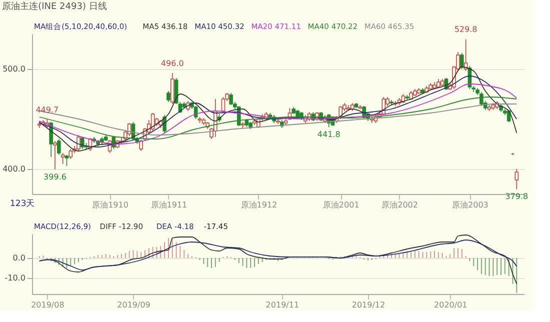 The height and width of the screenshot is (322, 550). What do you see at coordinates (54, 6) in the screenshot?
I see `chart-title: 原油主连(INE 2493) 日线` at bounding box center [54, 6].